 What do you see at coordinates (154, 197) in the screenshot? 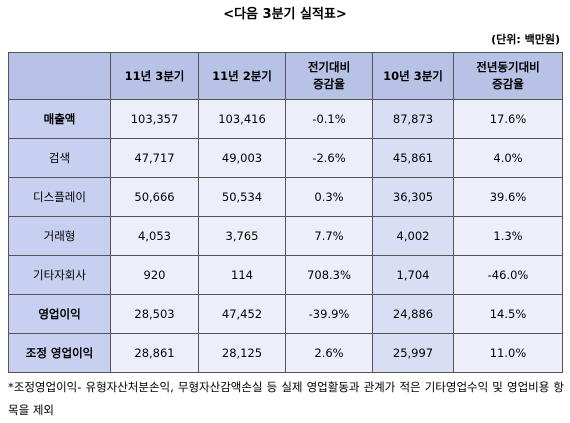
I see `cell: 50,666` at bounding box center [154, 197].